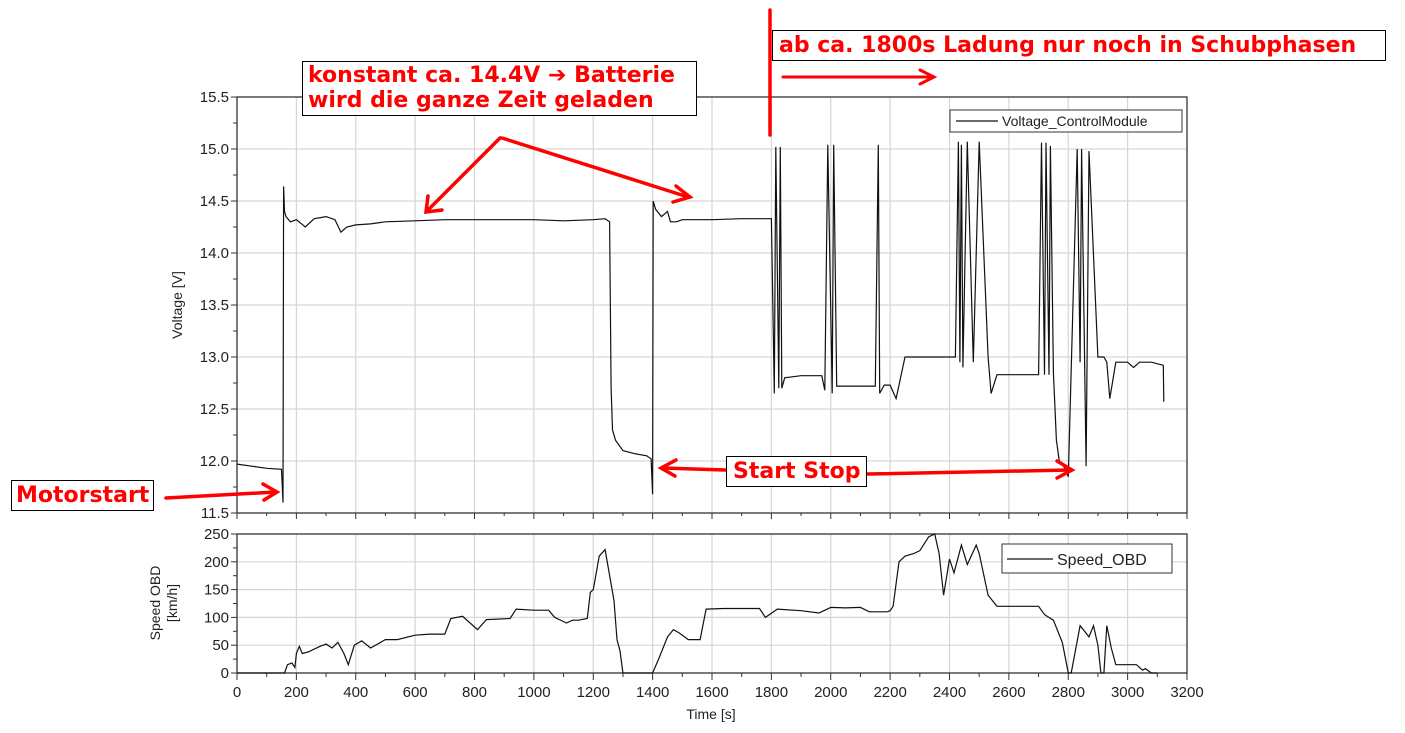  What do you see at coordinates (889, 692) in the screenshot?
I see `x-tick-label: 2200` at bounding box center [889, 692].